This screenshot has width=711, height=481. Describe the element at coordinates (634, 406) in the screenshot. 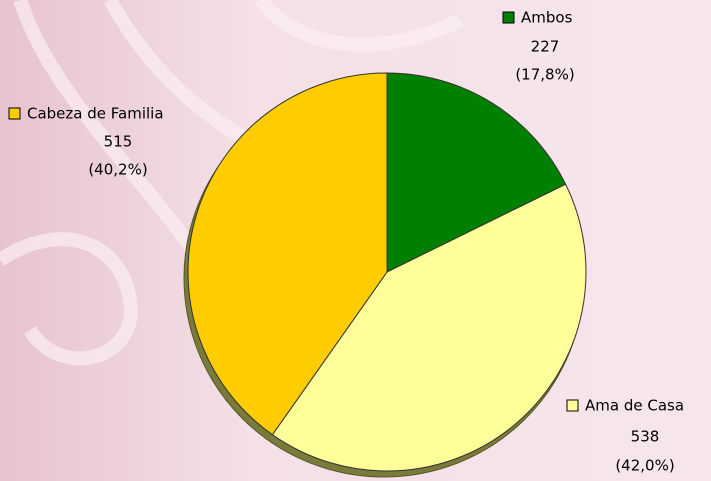

I see `legend-label: Ama de Casa` at that location.